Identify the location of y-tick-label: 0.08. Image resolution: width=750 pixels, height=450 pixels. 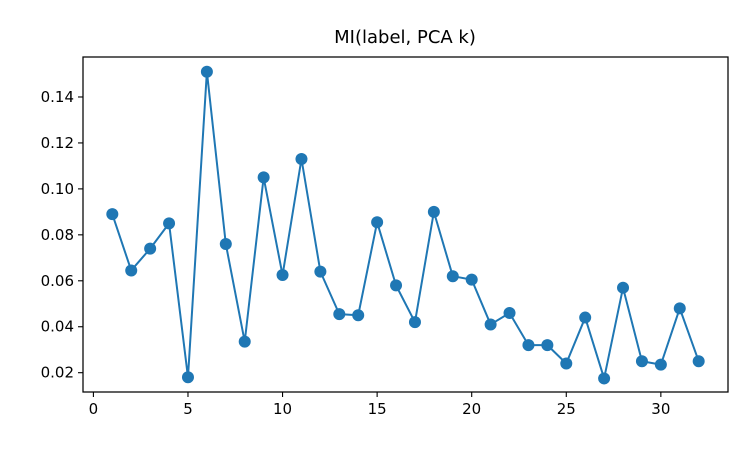
(57, 235).